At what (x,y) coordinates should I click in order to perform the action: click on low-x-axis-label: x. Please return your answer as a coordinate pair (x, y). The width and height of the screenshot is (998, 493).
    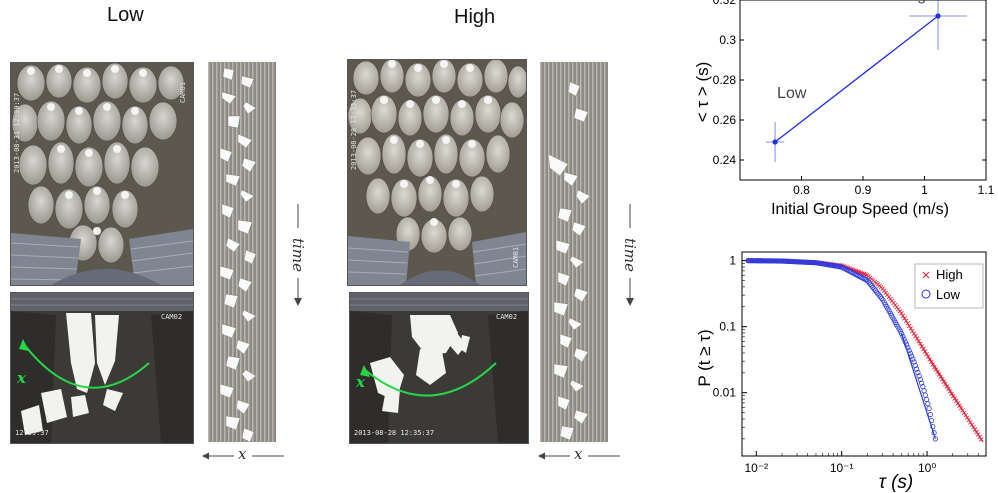
    Looking at the image, I should click on (242, 454).